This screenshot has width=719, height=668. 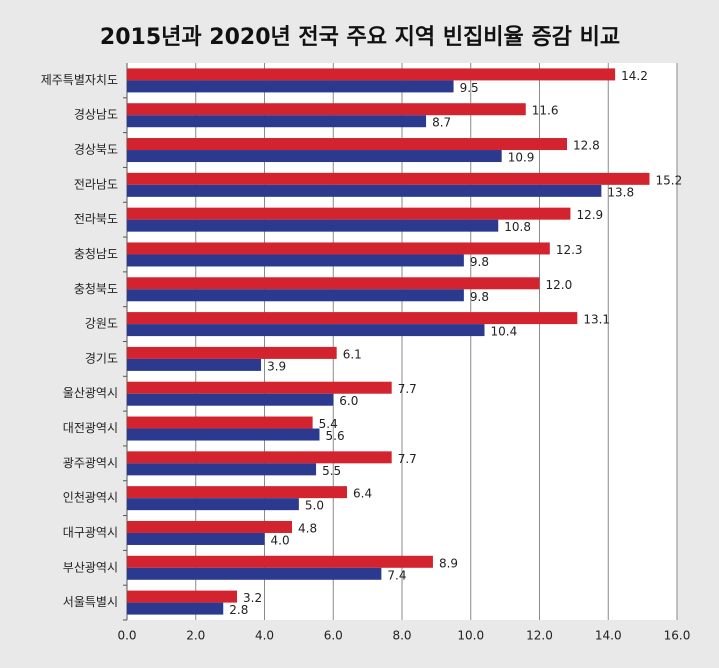 What do you see at coordinates (96, 254) in the screenshot?
I see `y-tick-label: 충청남도` at bounding box center [96, 254].